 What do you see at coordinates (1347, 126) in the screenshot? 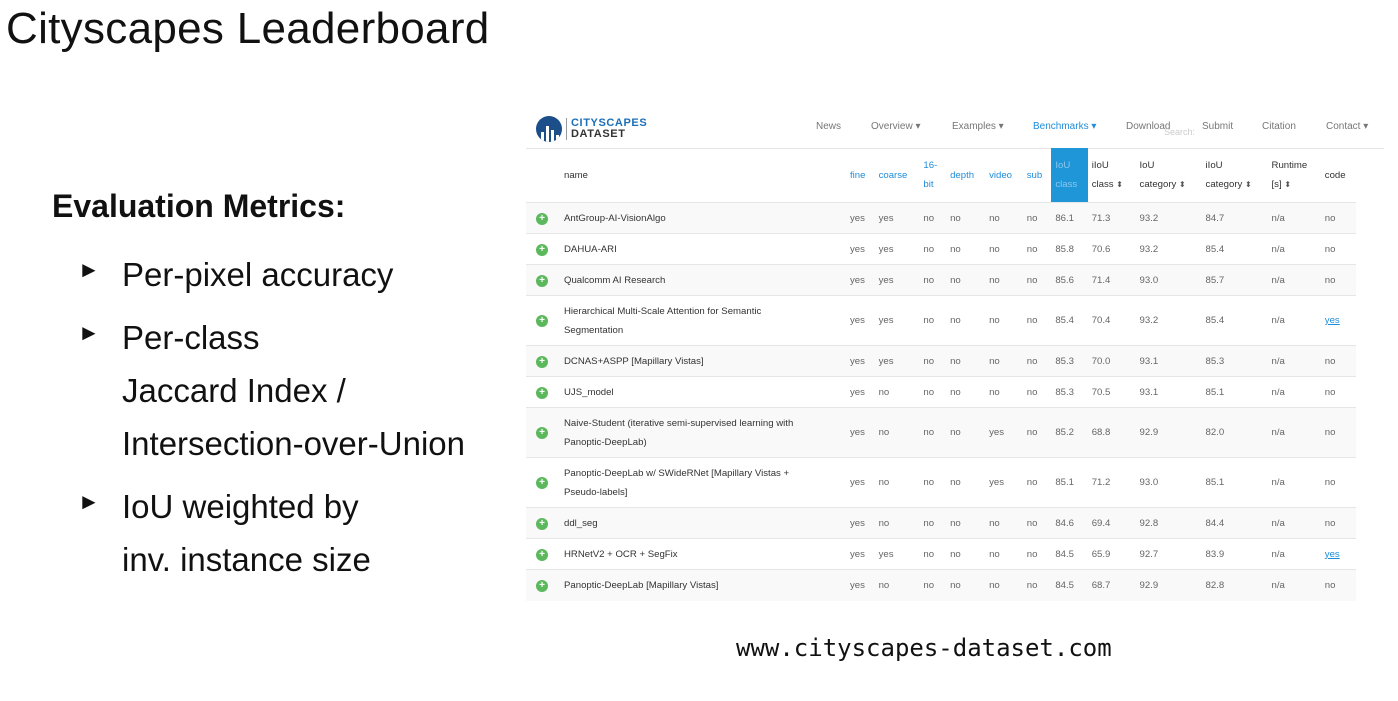
I see `nav-item-contact: Contact ▾` at bounding box center [1347, 126].